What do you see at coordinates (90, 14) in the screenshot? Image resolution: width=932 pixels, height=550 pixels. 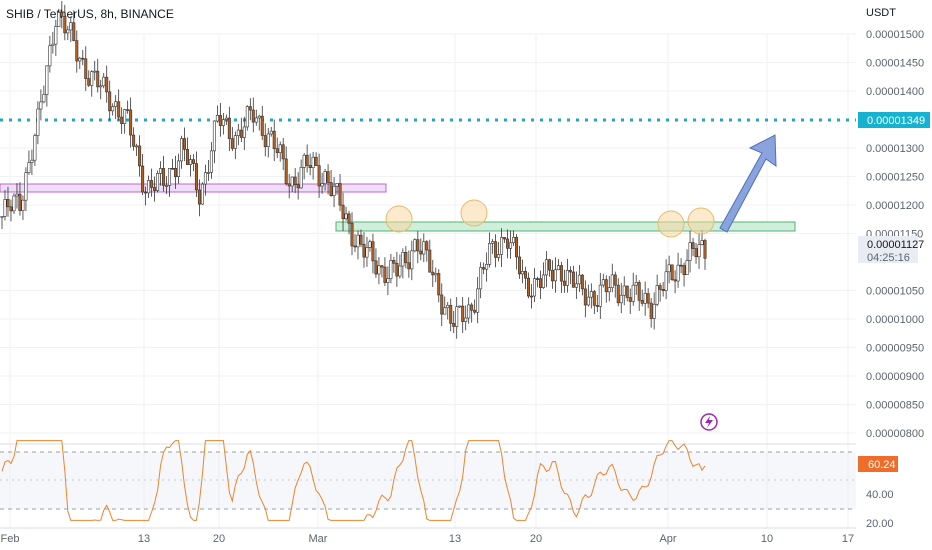 I see `chart-title: SHIB / TetherUS, 8h, BINANCE` at bounding box center [90, 14].